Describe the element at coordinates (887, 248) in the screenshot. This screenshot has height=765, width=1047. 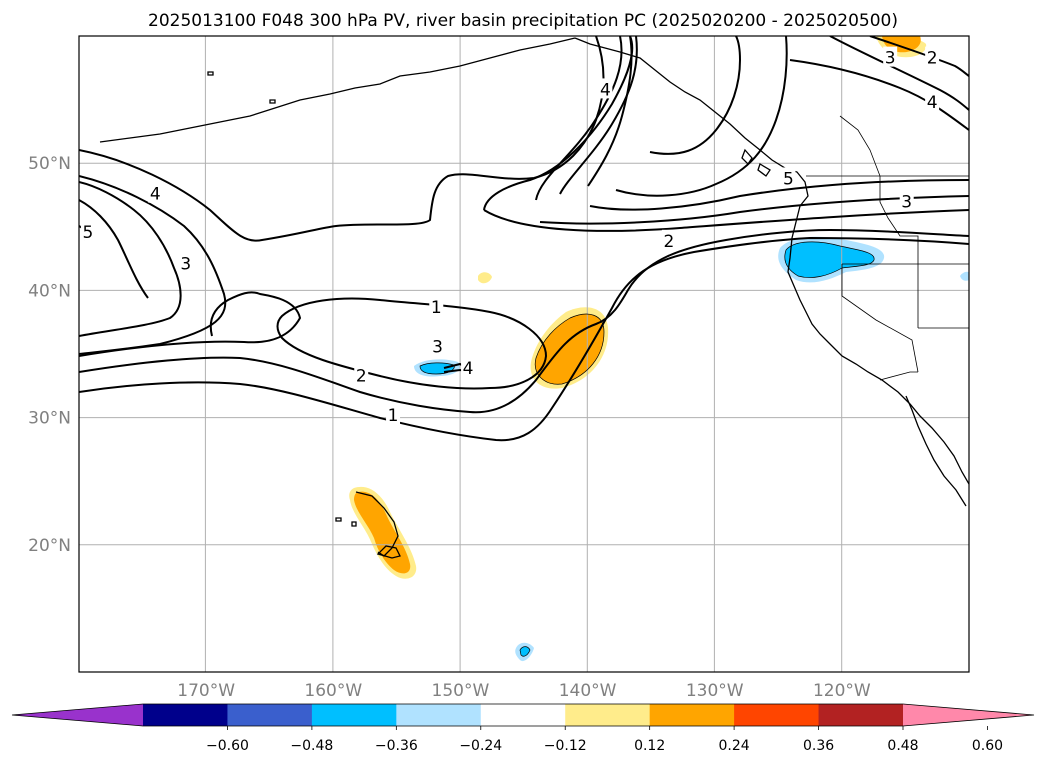
I see `political-borders` at that location.